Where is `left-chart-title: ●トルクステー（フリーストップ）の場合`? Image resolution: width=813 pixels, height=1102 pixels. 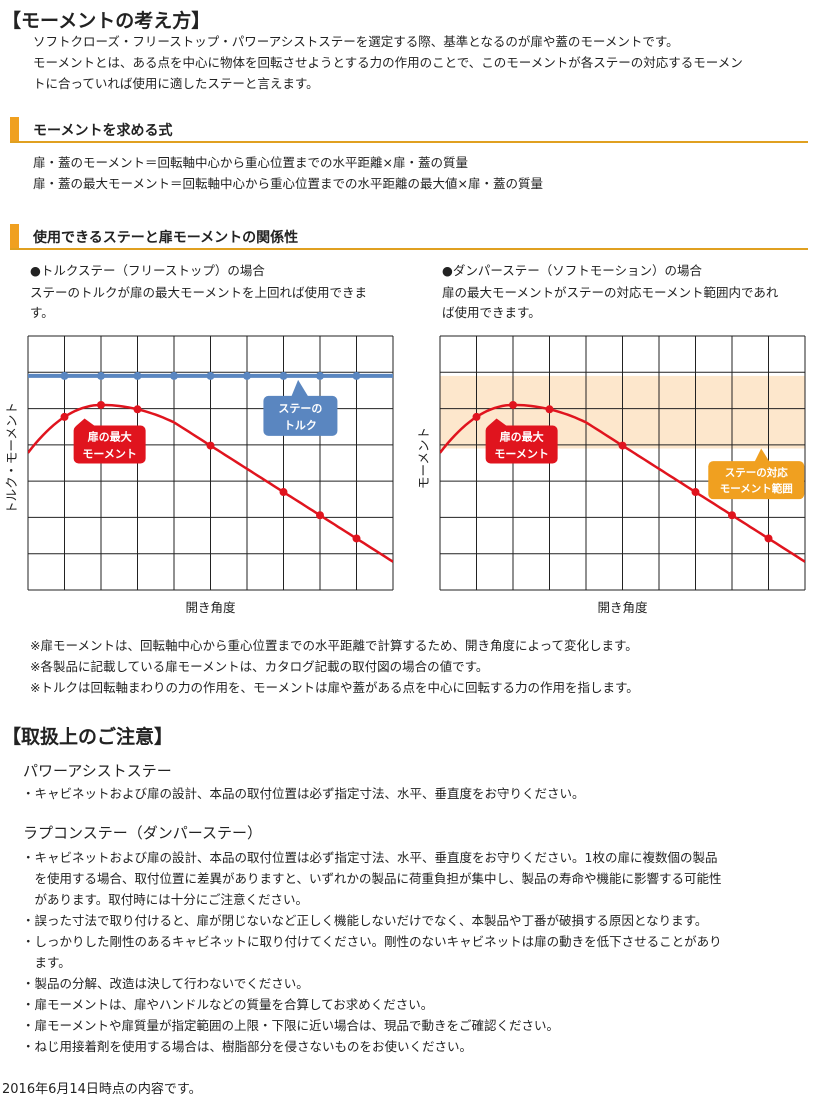 left-chart-title: ●トルクステー（フリーストップ）の場合 is located at coordinates (147, 270).